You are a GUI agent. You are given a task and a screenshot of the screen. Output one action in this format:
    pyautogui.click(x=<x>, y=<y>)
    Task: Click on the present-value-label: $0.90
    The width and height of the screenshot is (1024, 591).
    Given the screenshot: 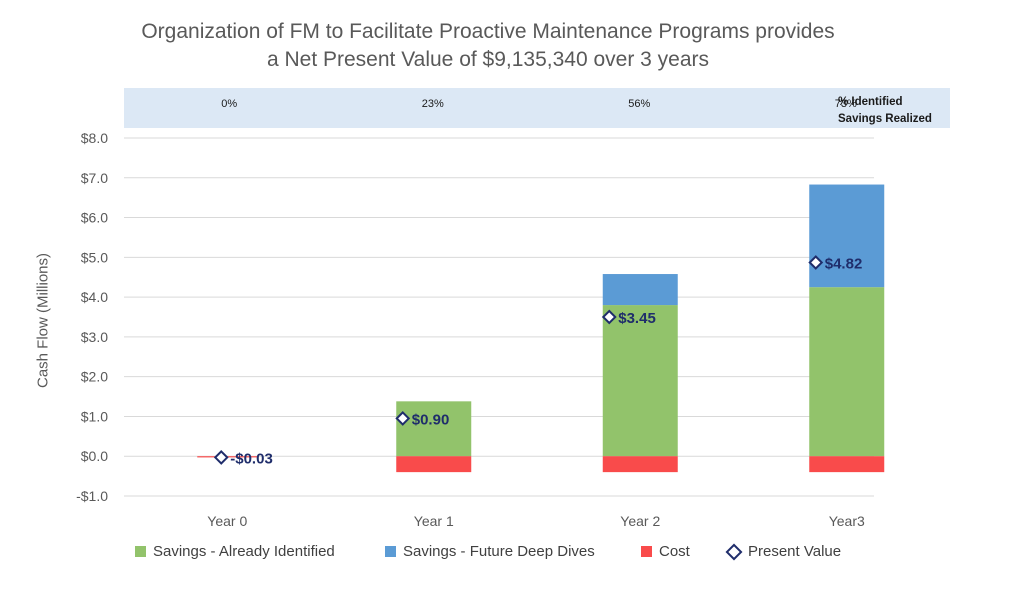 What is the action you would take?
    pyautogui.click(x=431, y=419)
    